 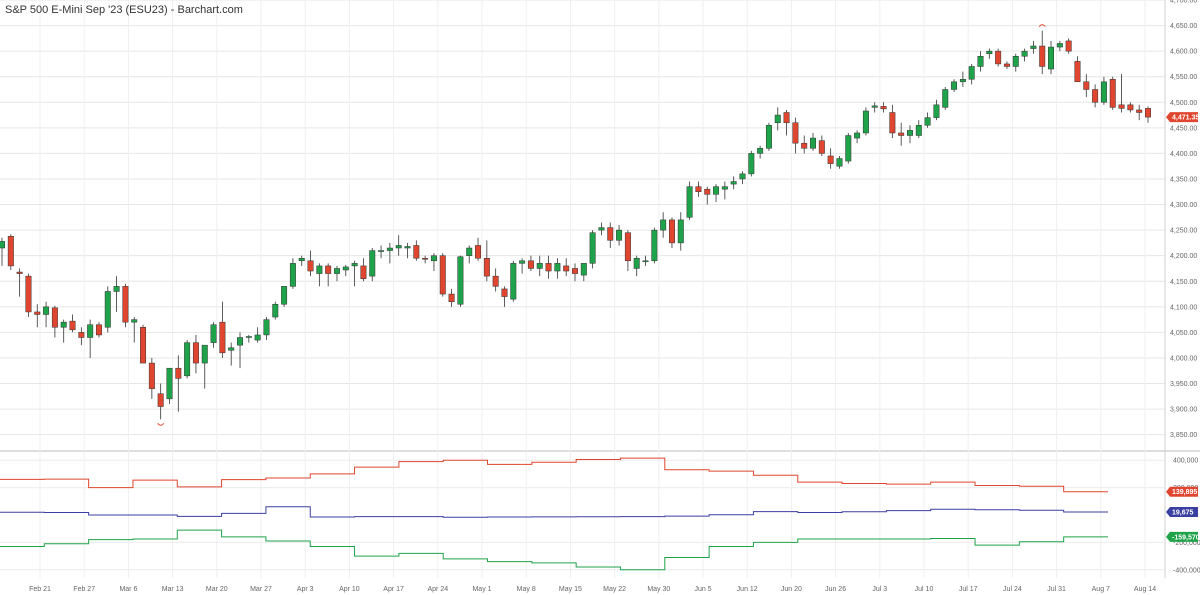 I want to click on cot-tick-label: 400,000, so click(x=1185, y=461).